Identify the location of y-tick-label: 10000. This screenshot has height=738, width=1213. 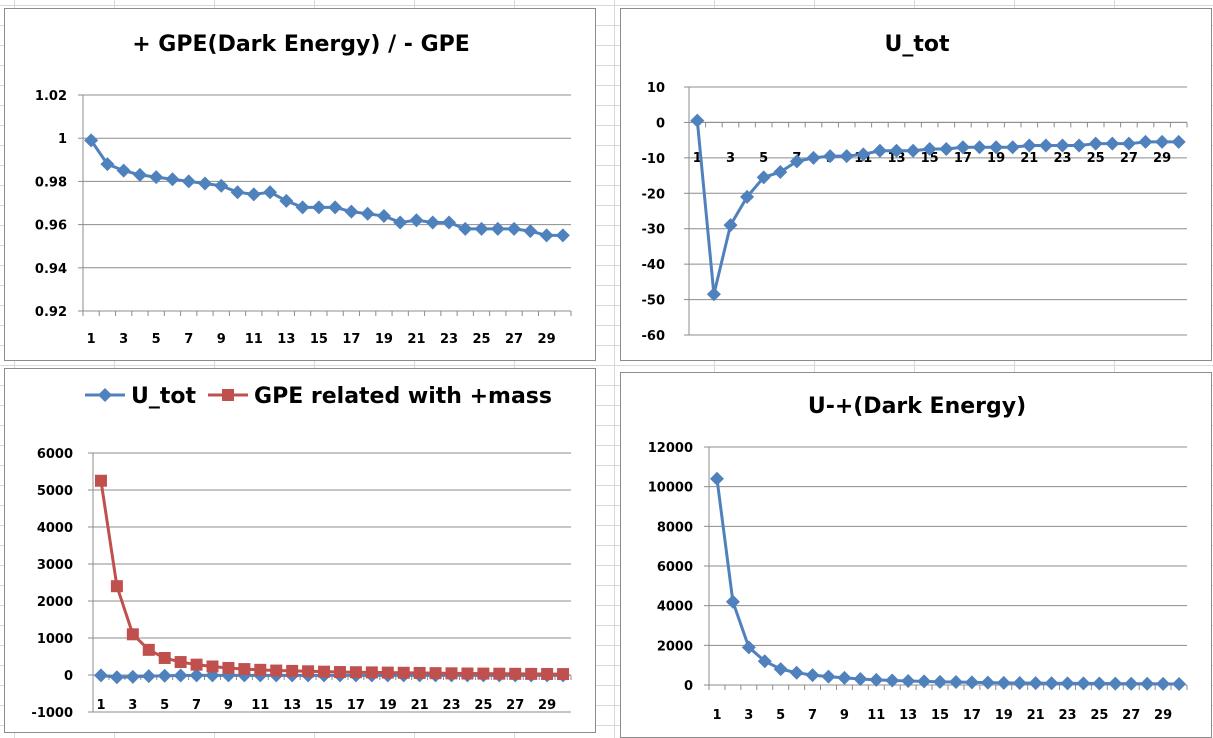
(670, 488).